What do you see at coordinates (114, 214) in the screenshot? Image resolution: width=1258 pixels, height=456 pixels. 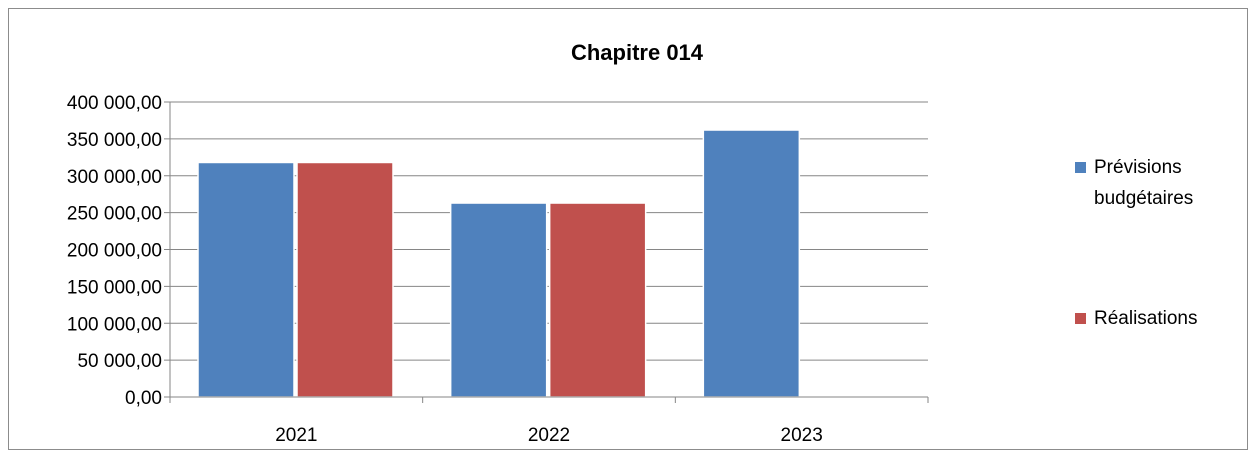 I see `y-tick-label: 250 000,00` at bounding box center [114, 214].